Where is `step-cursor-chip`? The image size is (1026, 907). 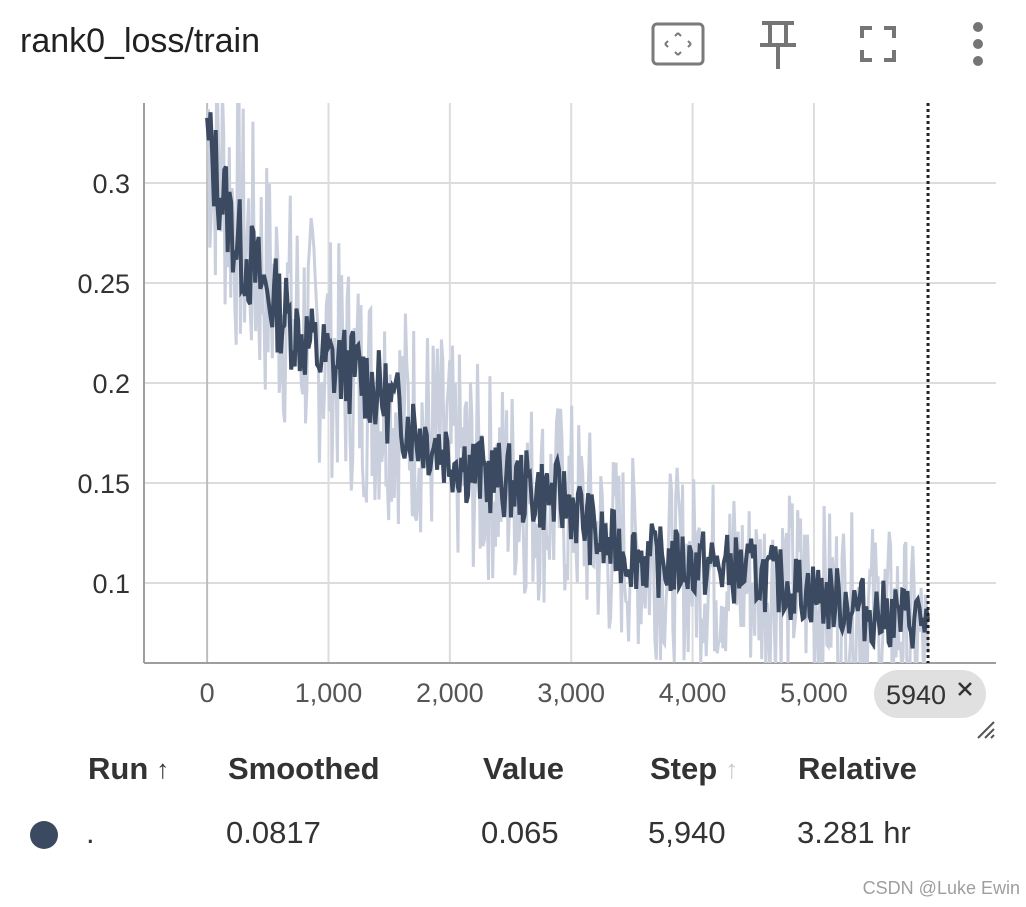
step-cursor-chip is located at coordinates (930, 694).